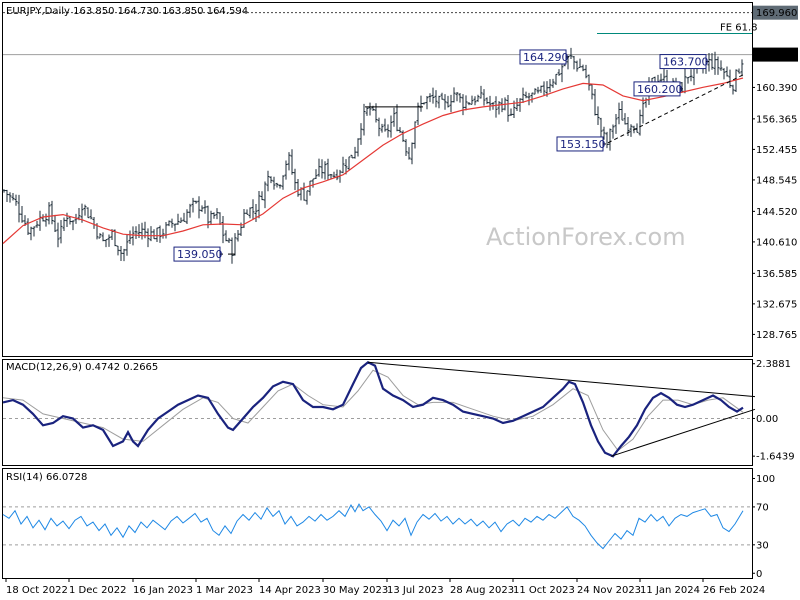 This screenshot has height=600, width=800. Describe the element at coordinates (586, 237) in the screenshot. I see `watermark: ActionForex.com` at that location.